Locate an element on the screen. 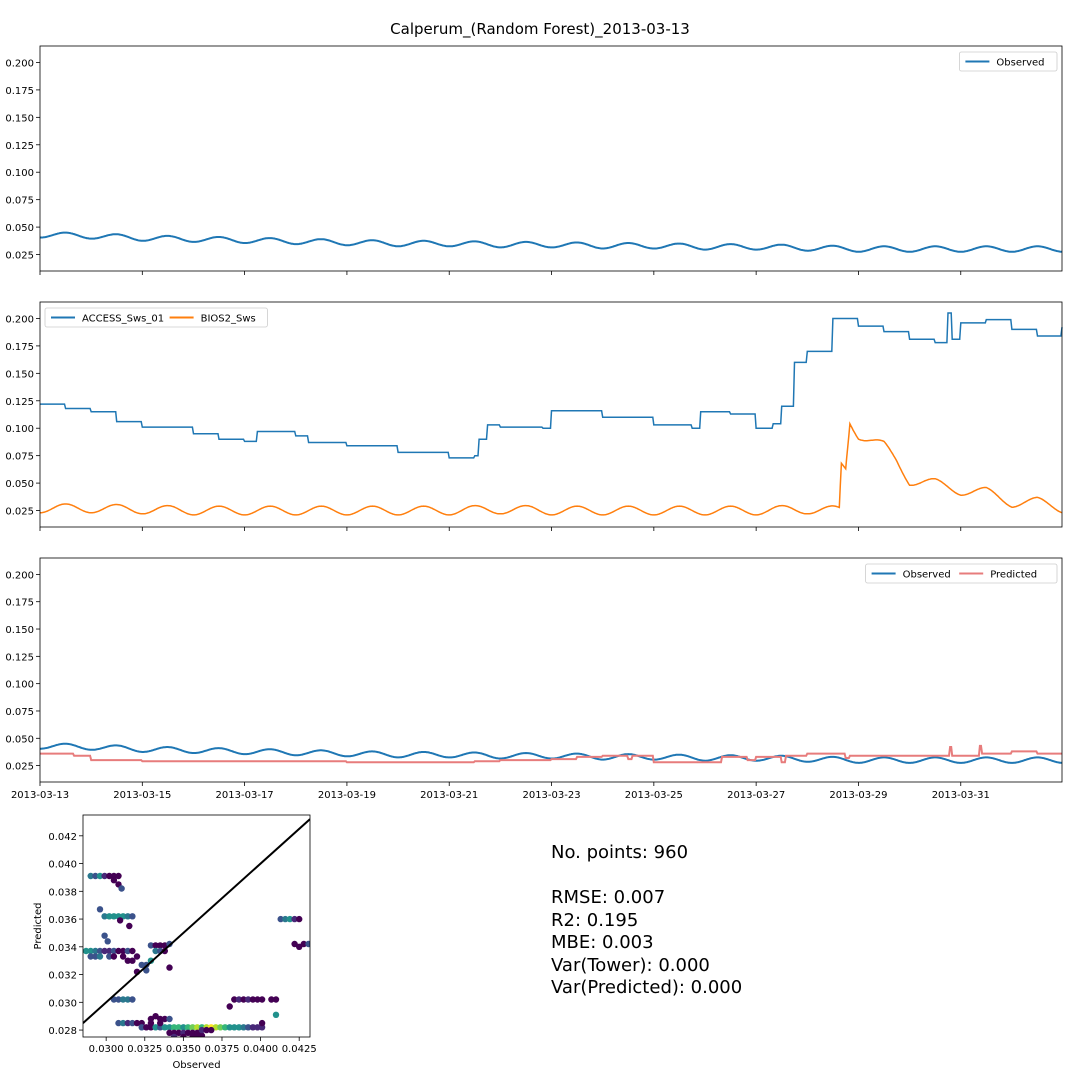  y-tick-label: 0.075 is located at coordinates (19, 201).